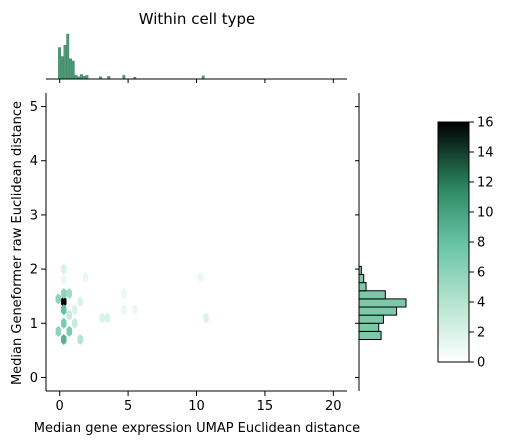 Image resolution: width=505 pixels, height=445 pixels. What do you see at coordinates (34, 324) in the screenshot?
I see `y-tick-label: 1` at bounding box center [34, 324].